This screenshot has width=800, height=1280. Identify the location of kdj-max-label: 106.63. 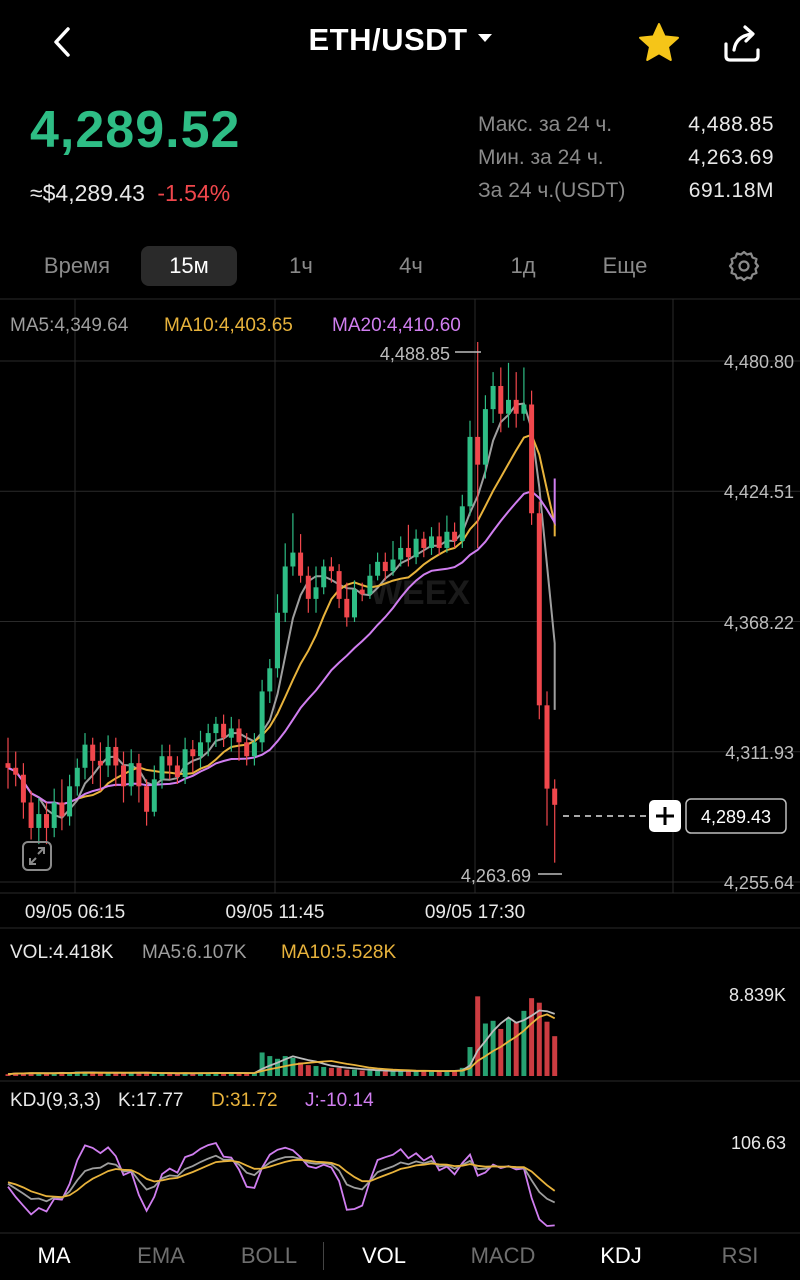
(758, 1143).